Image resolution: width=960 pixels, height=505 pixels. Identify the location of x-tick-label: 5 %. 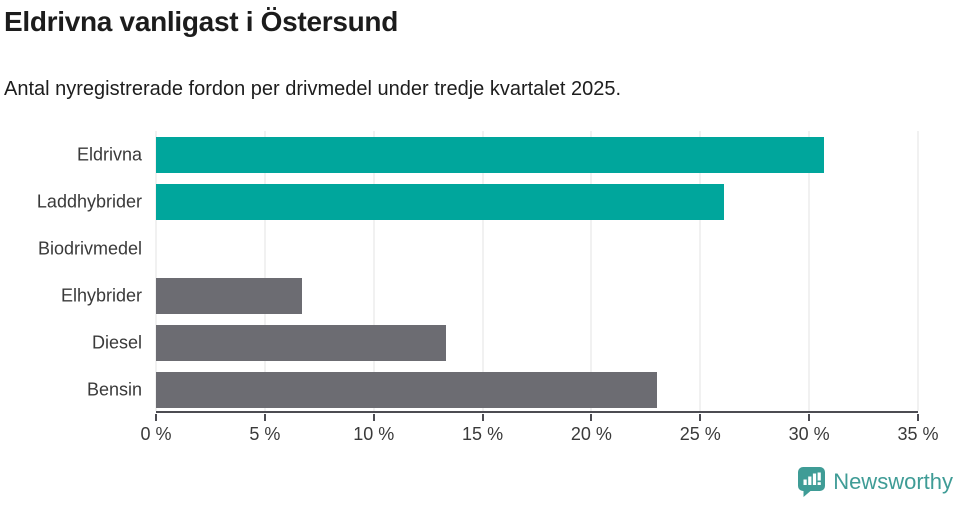
(265, 434).